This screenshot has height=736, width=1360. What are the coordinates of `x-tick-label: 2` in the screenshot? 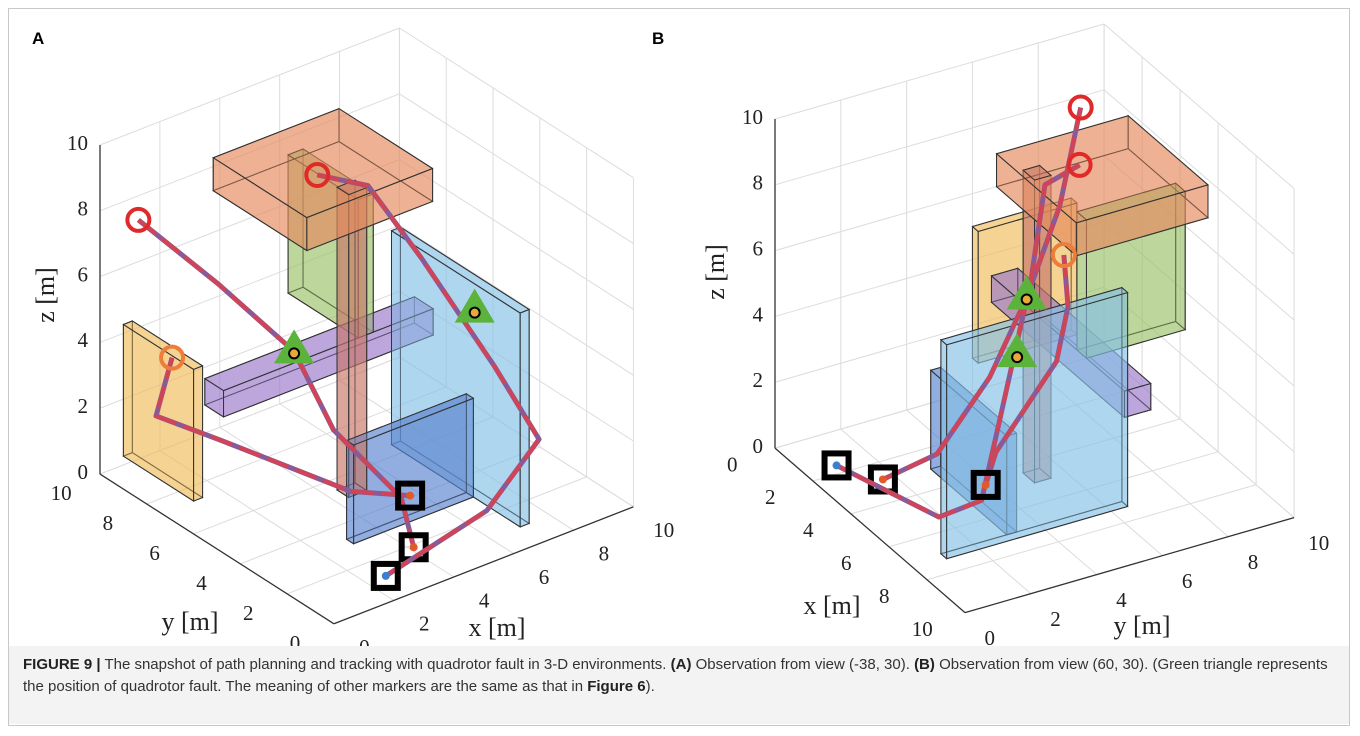 It's located at (424, 624).